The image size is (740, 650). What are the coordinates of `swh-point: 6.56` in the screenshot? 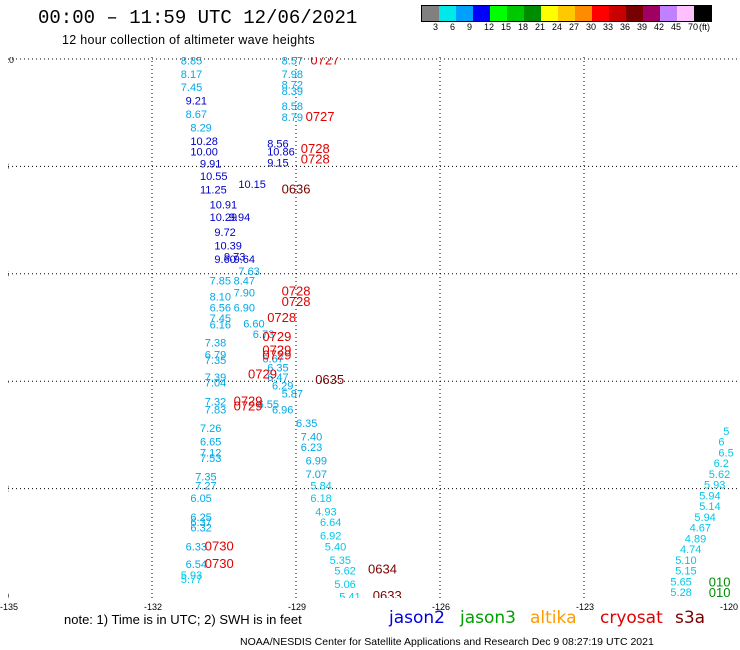 It's located at (220, 308).